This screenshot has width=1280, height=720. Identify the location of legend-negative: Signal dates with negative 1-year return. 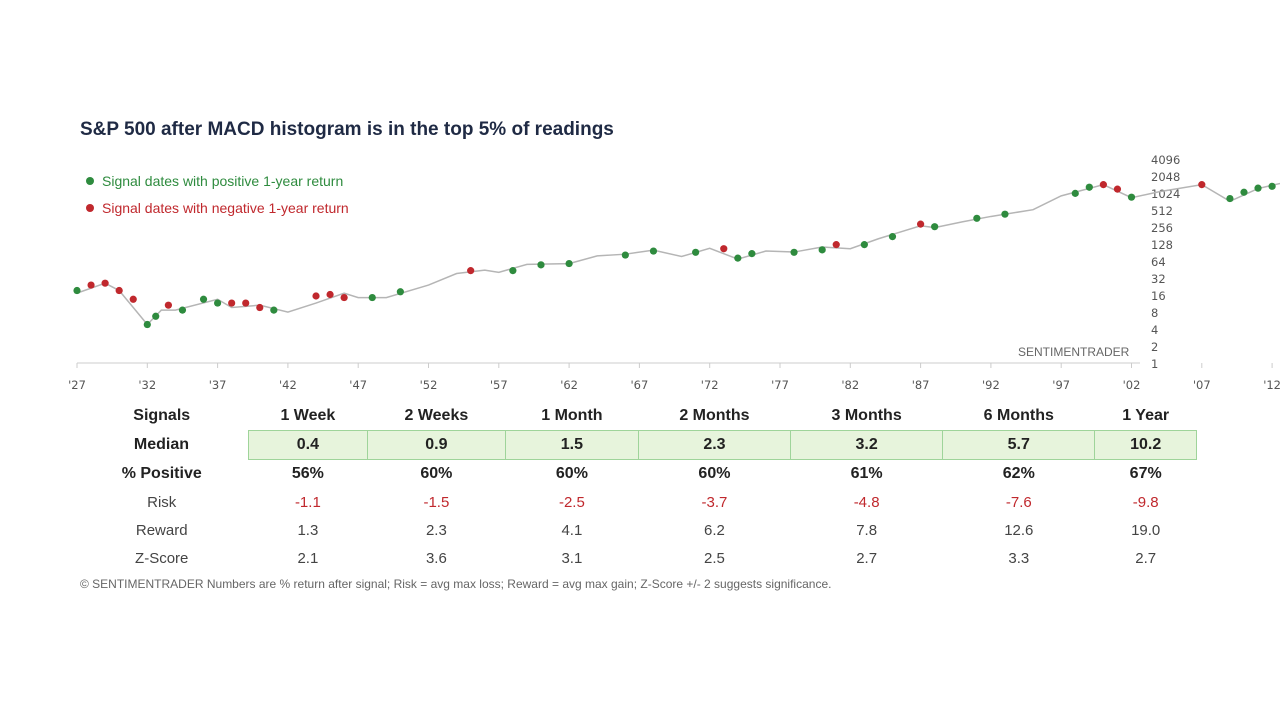
(217, 208).